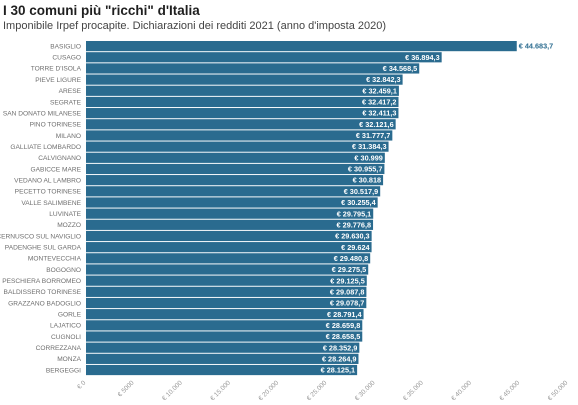 The image size is (578, 405). Describe the element at coordinates (65, 214) in the screenshot. I see `category-label: LUVINATE` at that location.